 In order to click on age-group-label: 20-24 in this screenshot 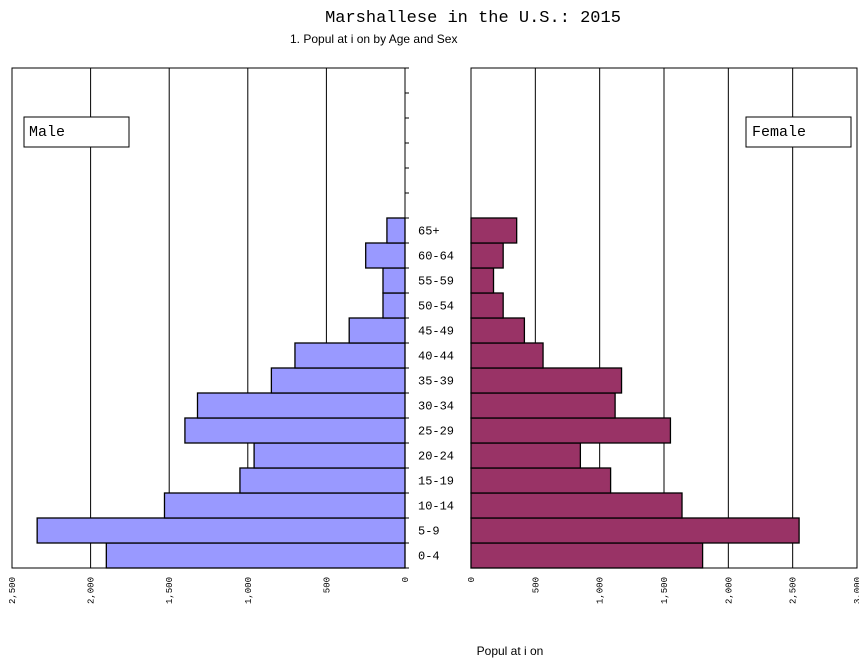, I will do `click(436, 457)`.